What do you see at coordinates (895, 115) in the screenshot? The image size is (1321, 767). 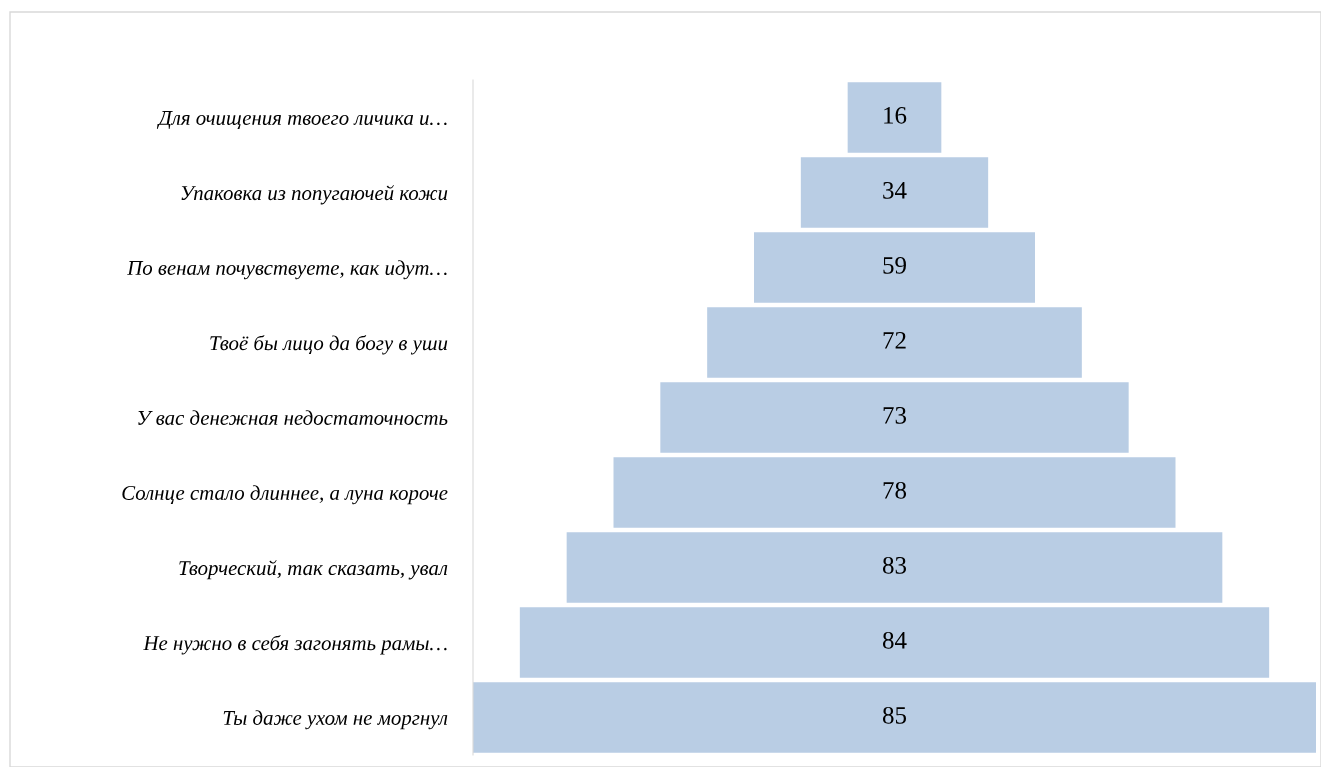 I see `data-label: 16` at bounding box center [895, 115].